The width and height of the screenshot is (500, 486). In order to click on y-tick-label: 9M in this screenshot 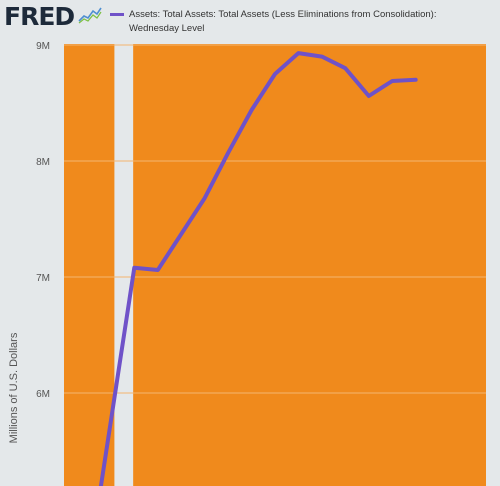, I will do `click(43, 46)`.